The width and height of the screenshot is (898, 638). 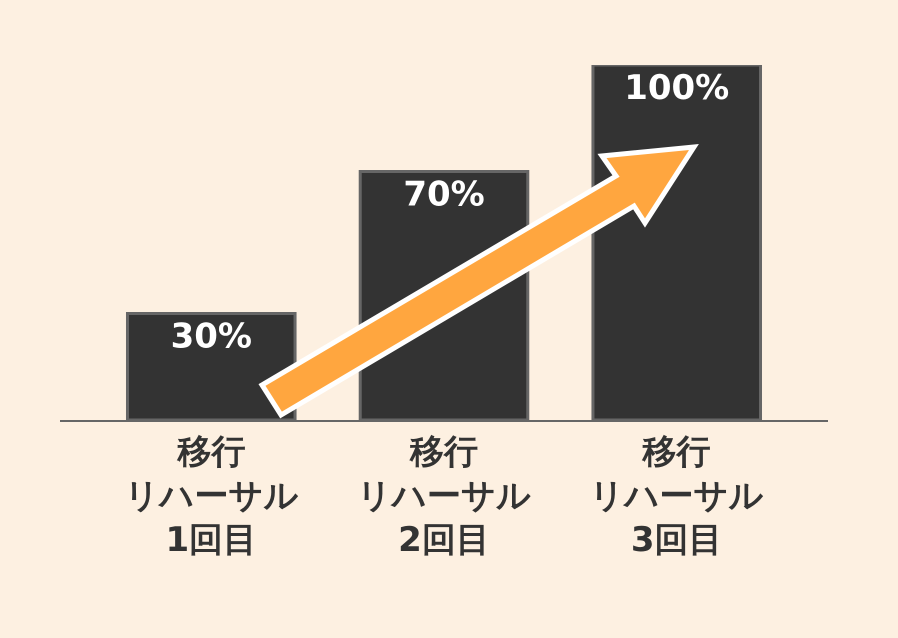 What do you see at coordinates (677, 88) in the screenshot?
I see `data-label: 100%` at bounding box center [677, 88].